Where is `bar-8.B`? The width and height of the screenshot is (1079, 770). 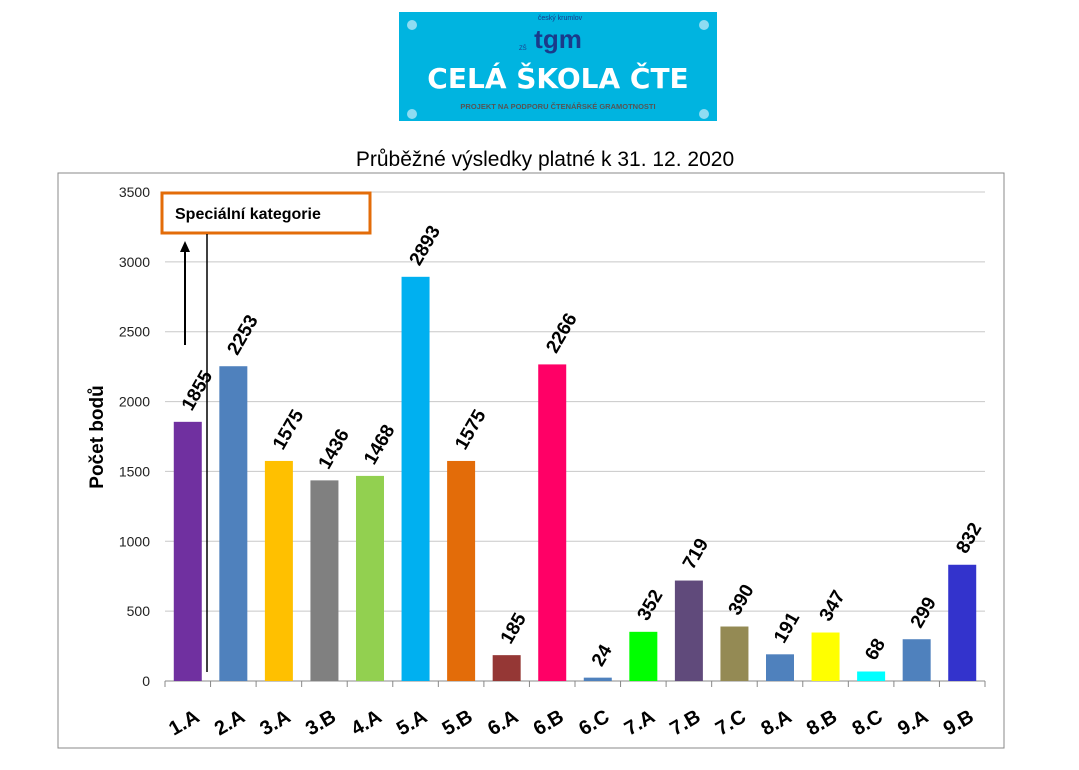 bar-8.B is located at coordinates (825, 656).